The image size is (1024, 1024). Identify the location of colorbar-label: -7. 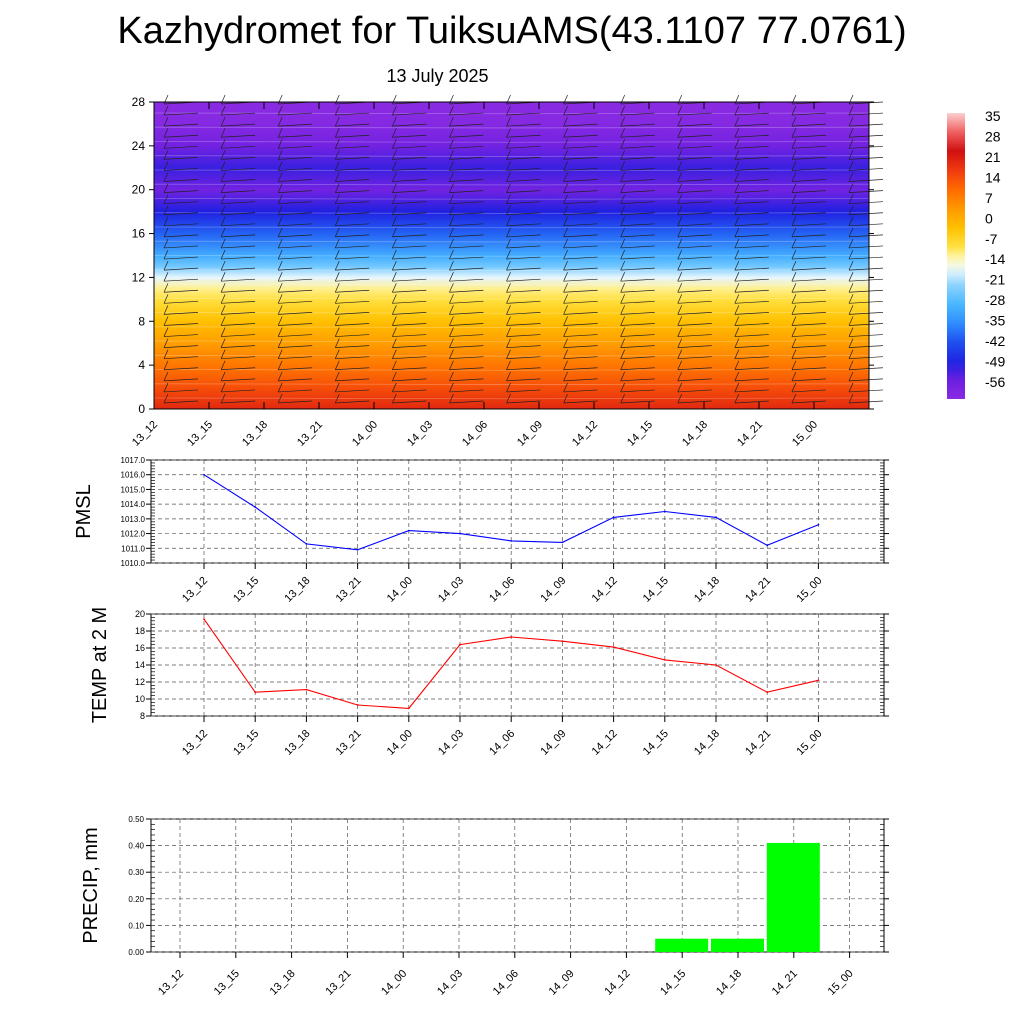
(991, 239).